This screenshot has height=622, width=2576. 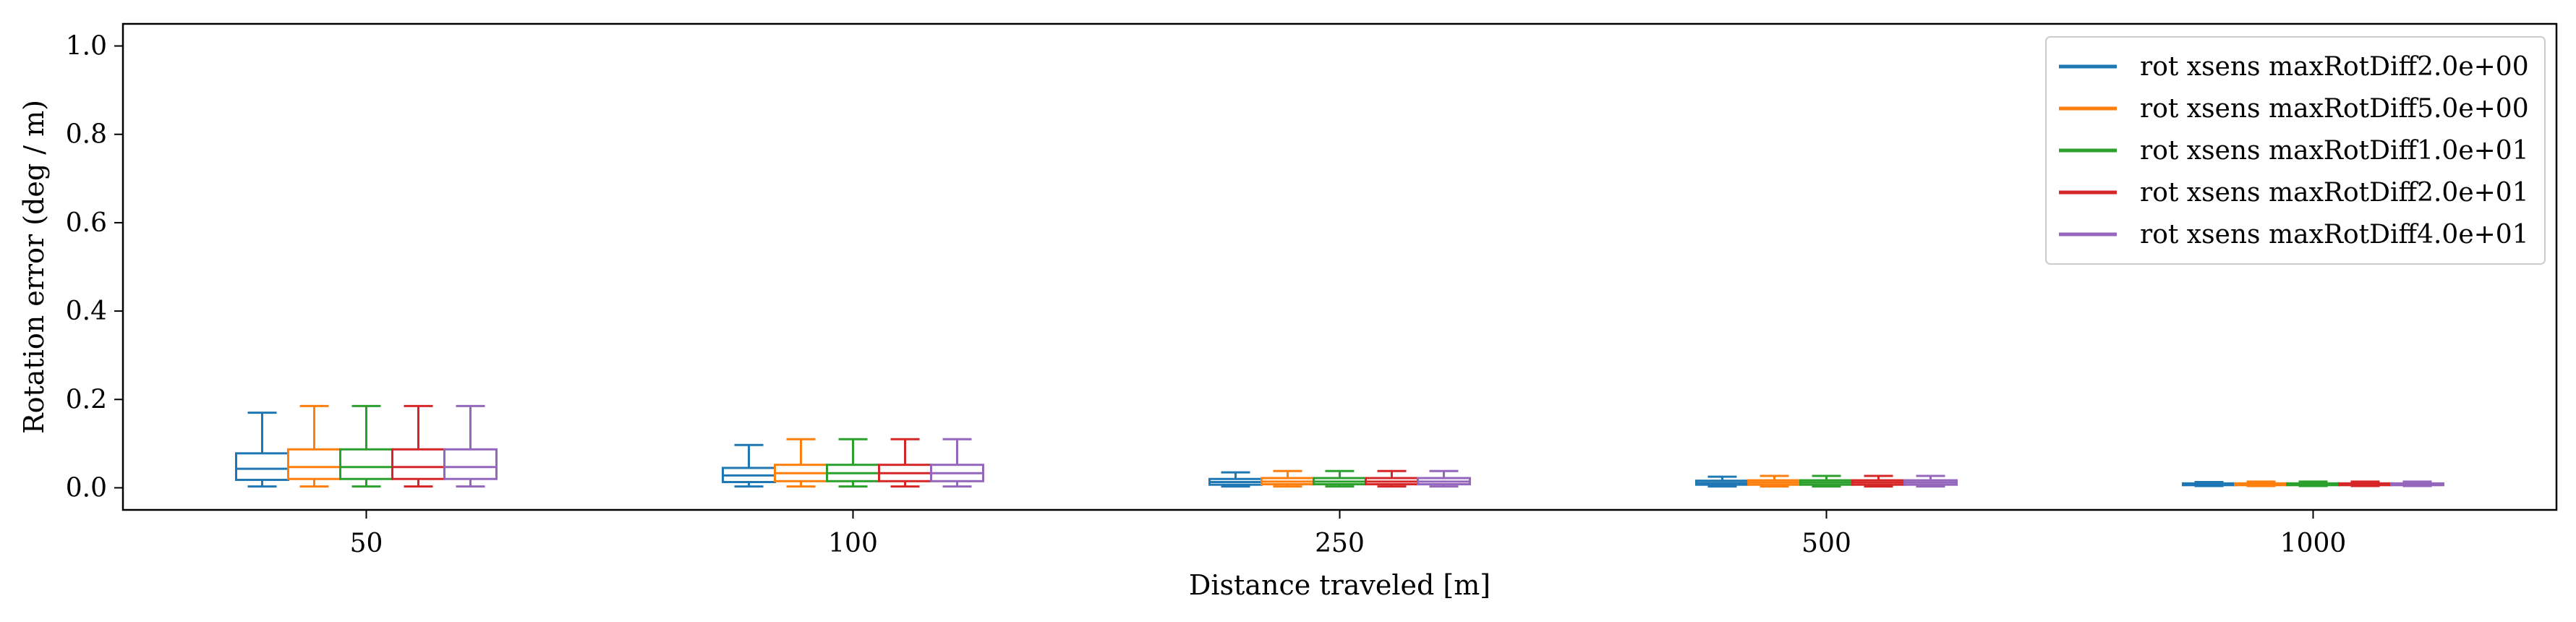 What do you see at coordinates (853, 543) in the screenshot?
I see `x-tick-label: 100` at bounding box center [853, 543].